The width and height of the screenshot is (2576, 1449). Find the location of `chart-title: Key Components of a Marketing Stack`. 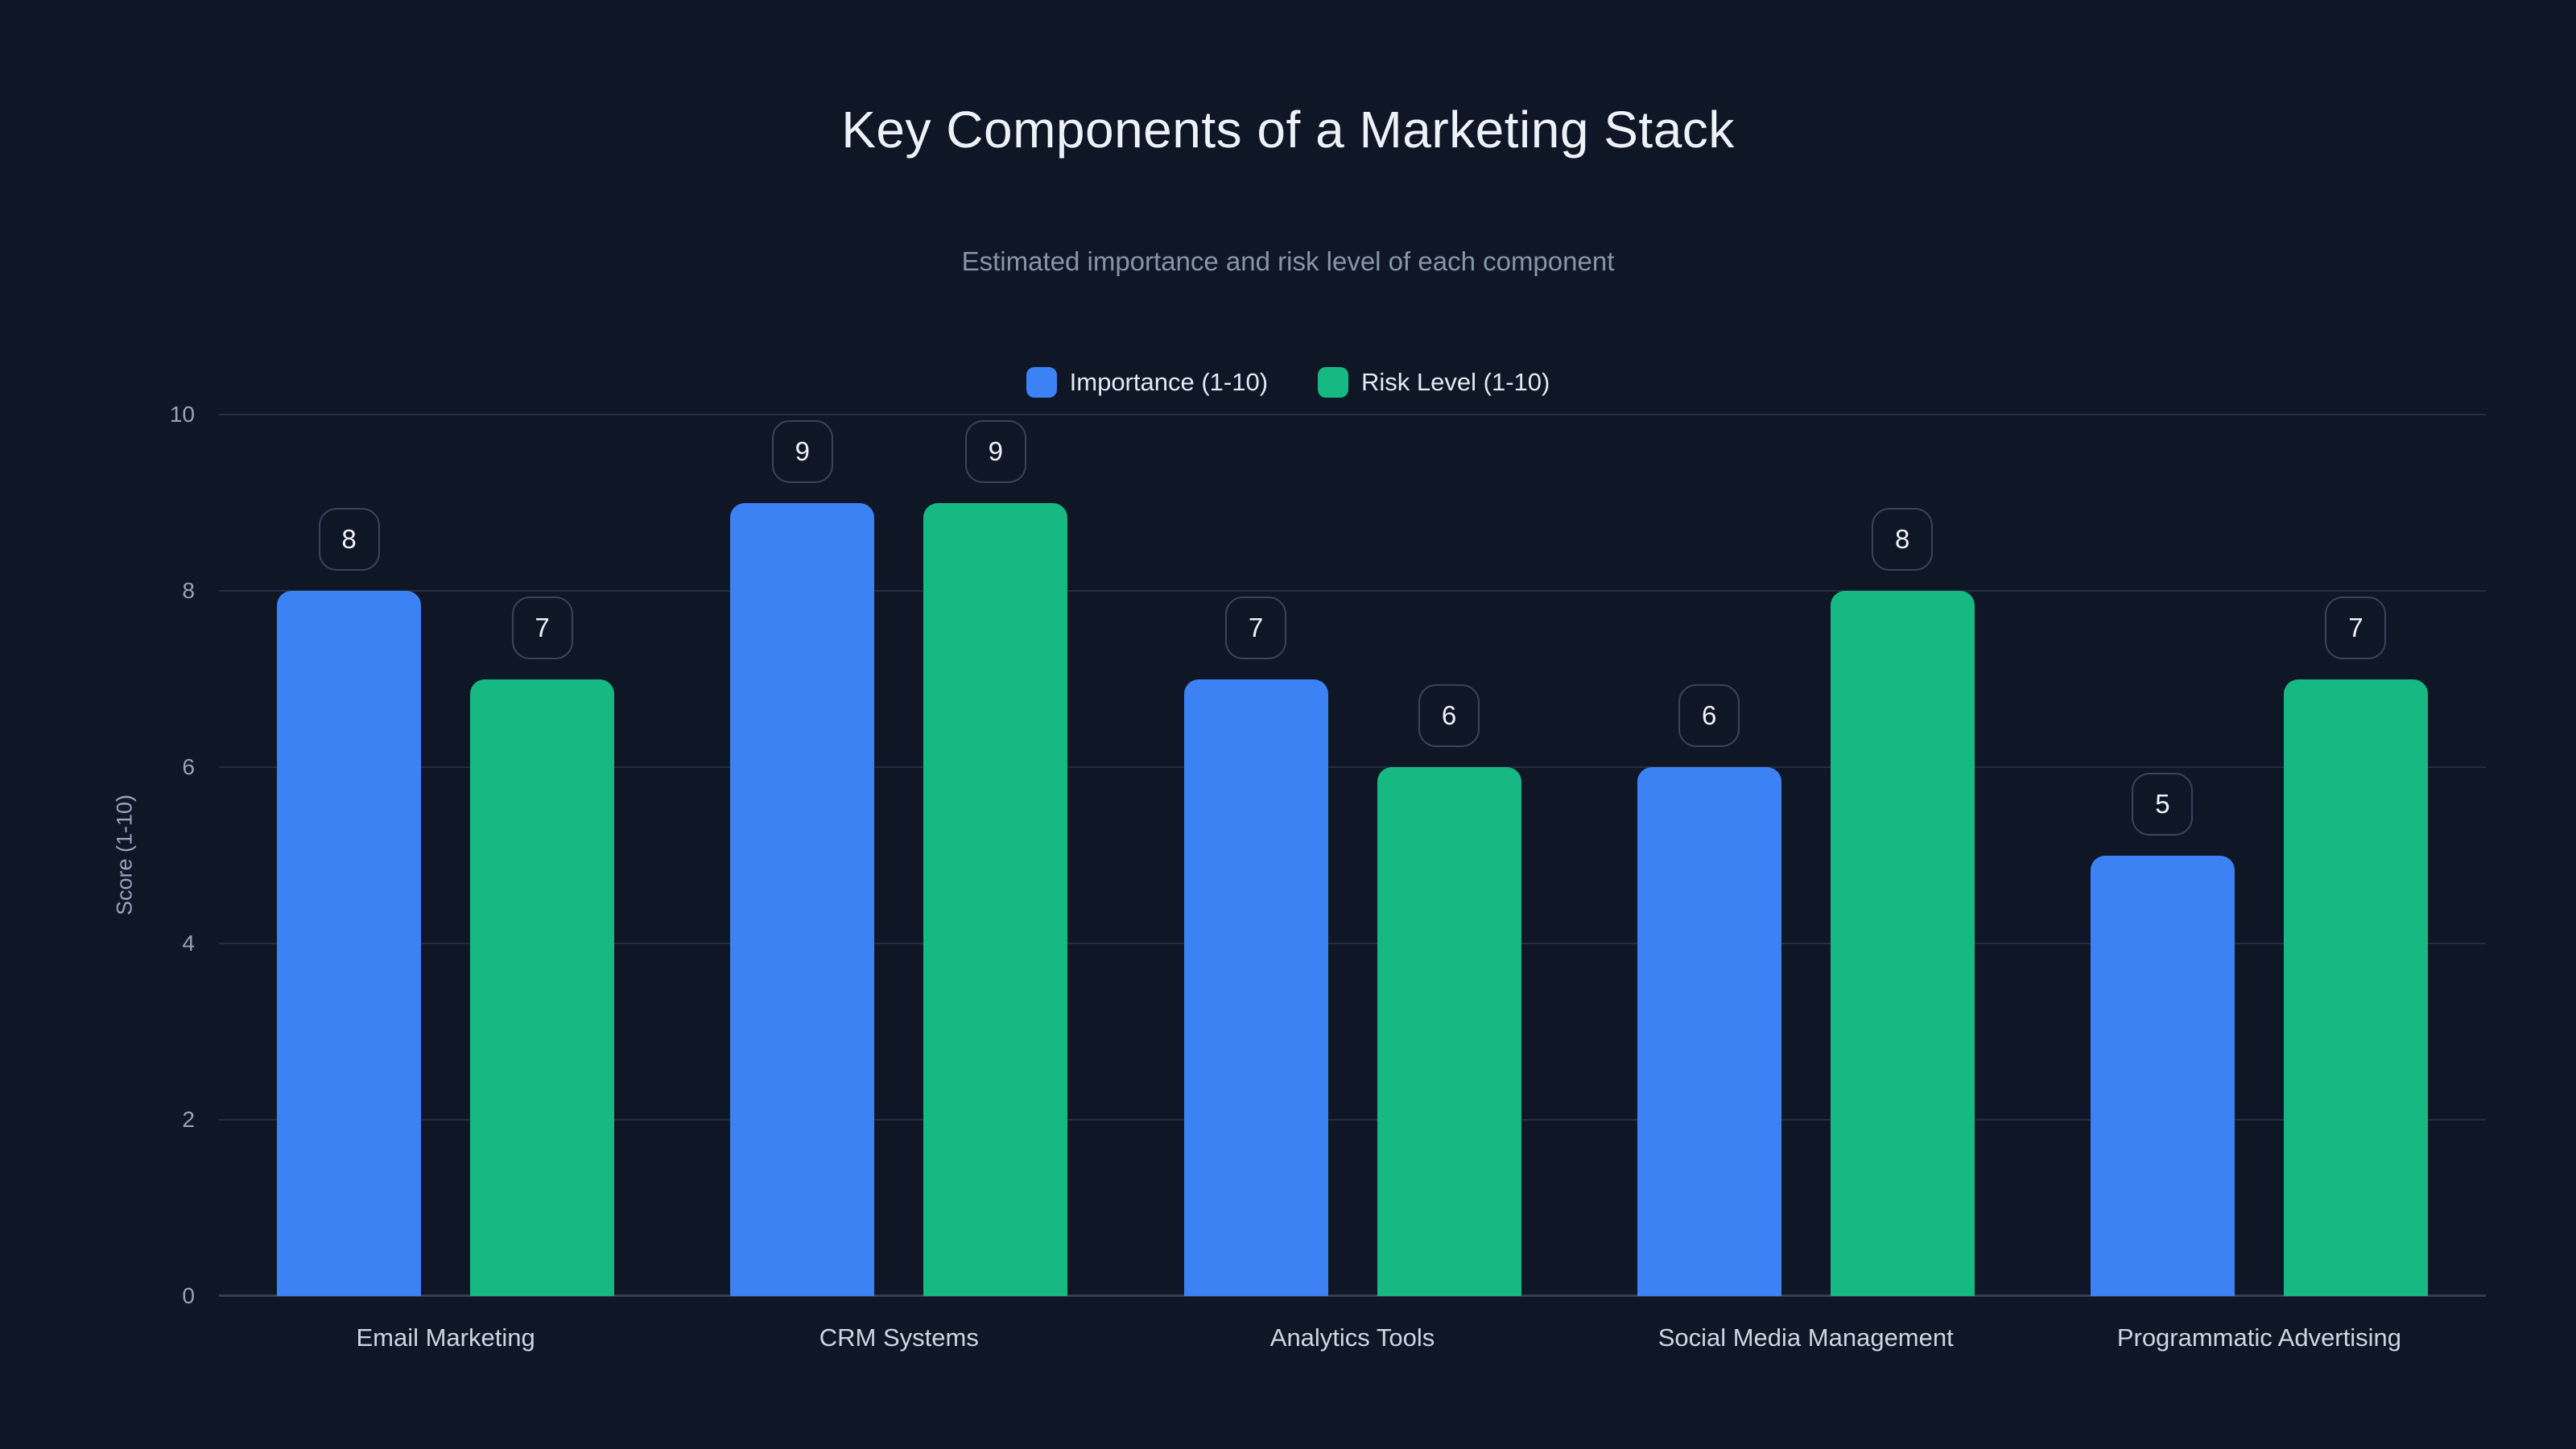

chart-title: Key Components of a Marketing Stack is located at coordinates (1288, 130).